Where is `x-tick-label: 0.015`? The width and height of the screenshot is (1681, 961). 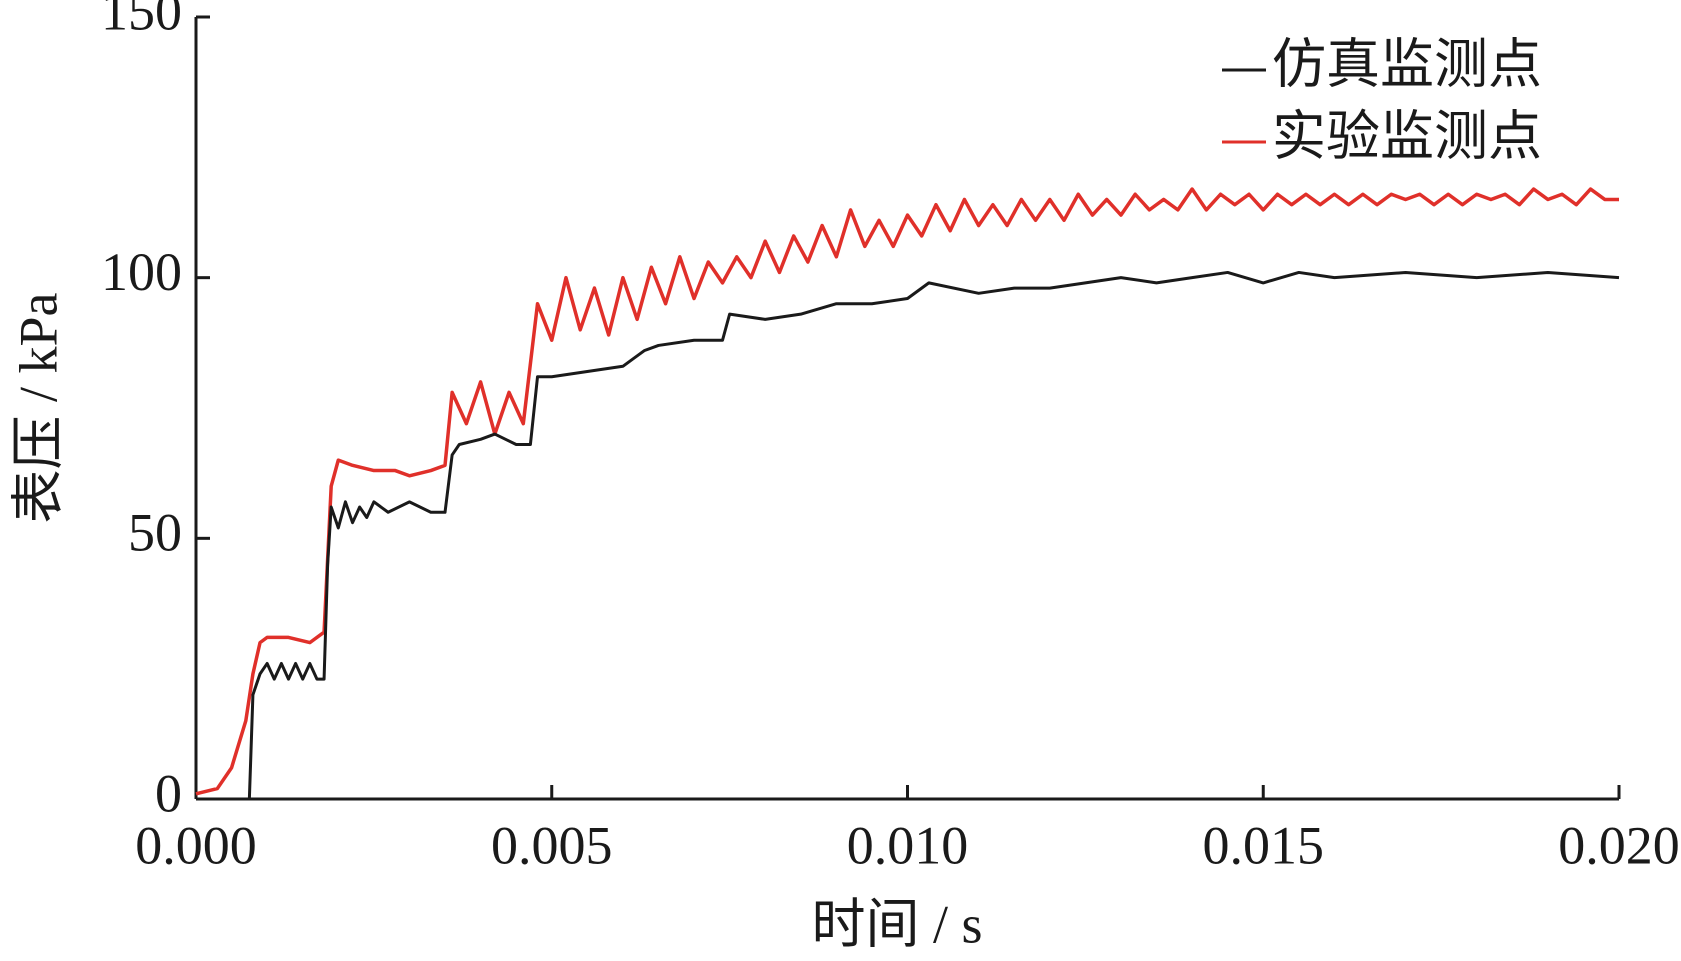 x-tick-label: 0.015 is located at coordinates (1264, 845).